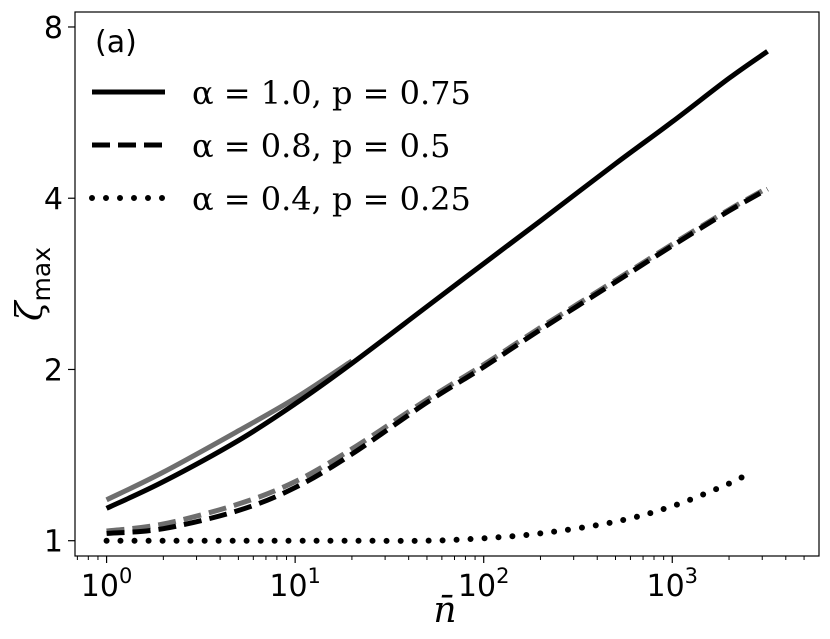 This screenshot has height=639, width=830. I want to click on x-tick-label: 10⁰, so click(107, 584).